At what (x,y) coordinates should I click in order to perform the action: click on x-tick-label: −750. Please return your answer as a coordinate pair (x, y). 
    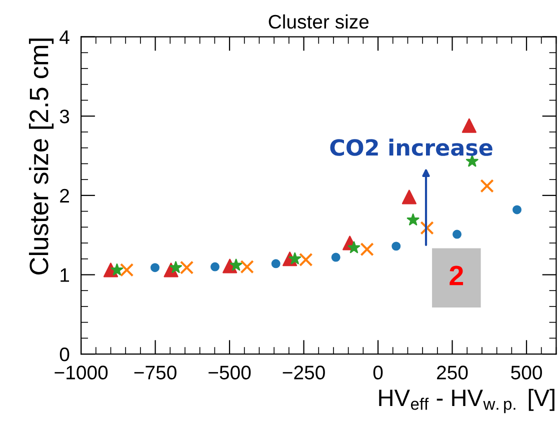
    Looking at the image, I should click on (155, 373).